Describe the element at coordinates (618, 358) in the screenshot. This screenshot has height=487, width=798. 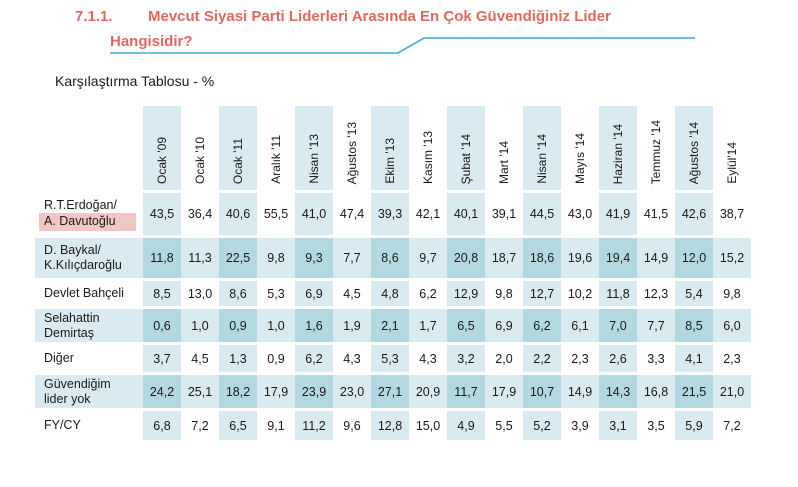
I see `data-cell: 2,6` at that location.